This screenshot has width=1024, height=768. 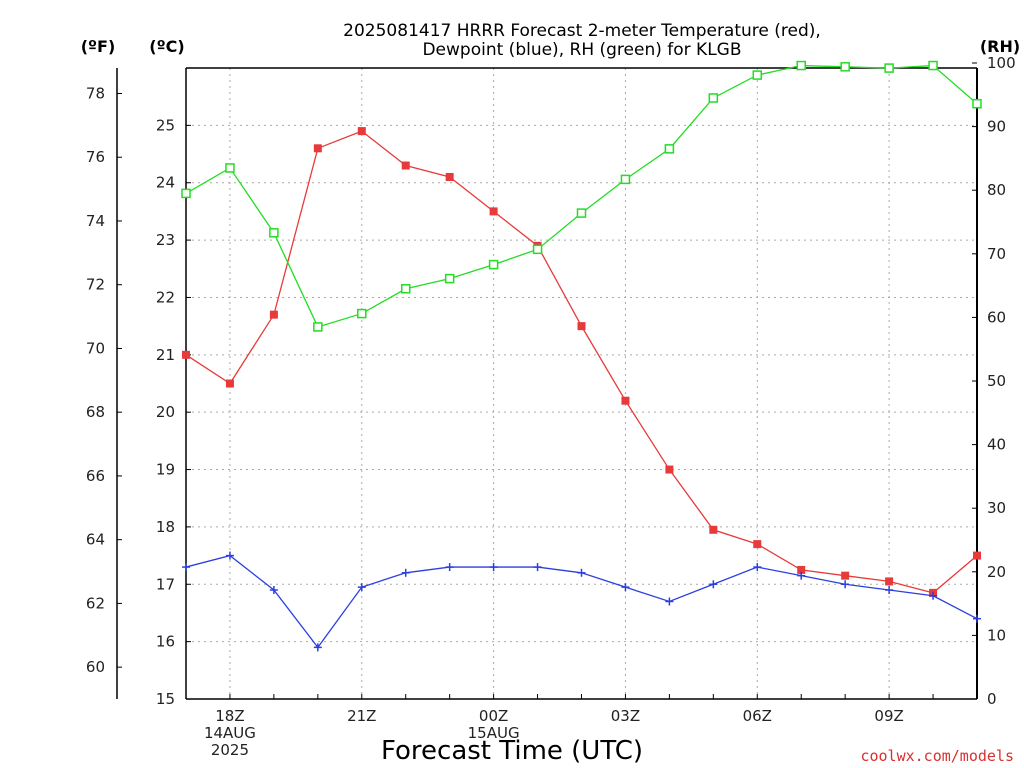 I want to click on fahrenheit-axis-ticks: 60 62 64 66 68 70 72 74 76 78, so click(x=104, y=380).